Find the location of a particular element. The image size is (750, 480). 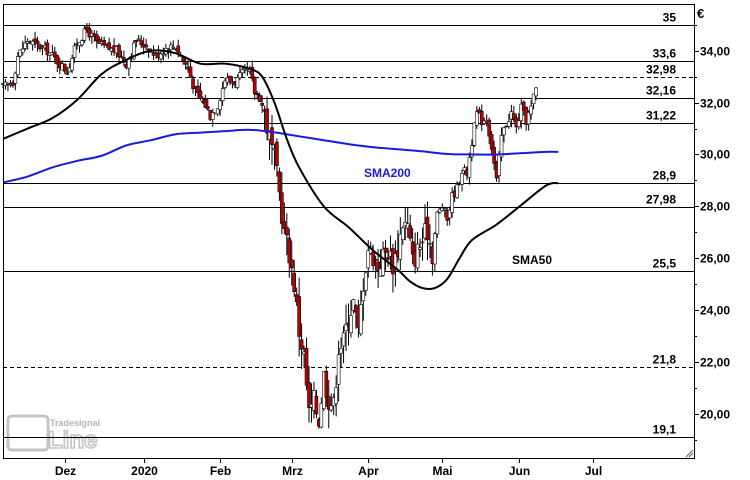

x-tick-label: Mrz is located at coordinates (292, 471).